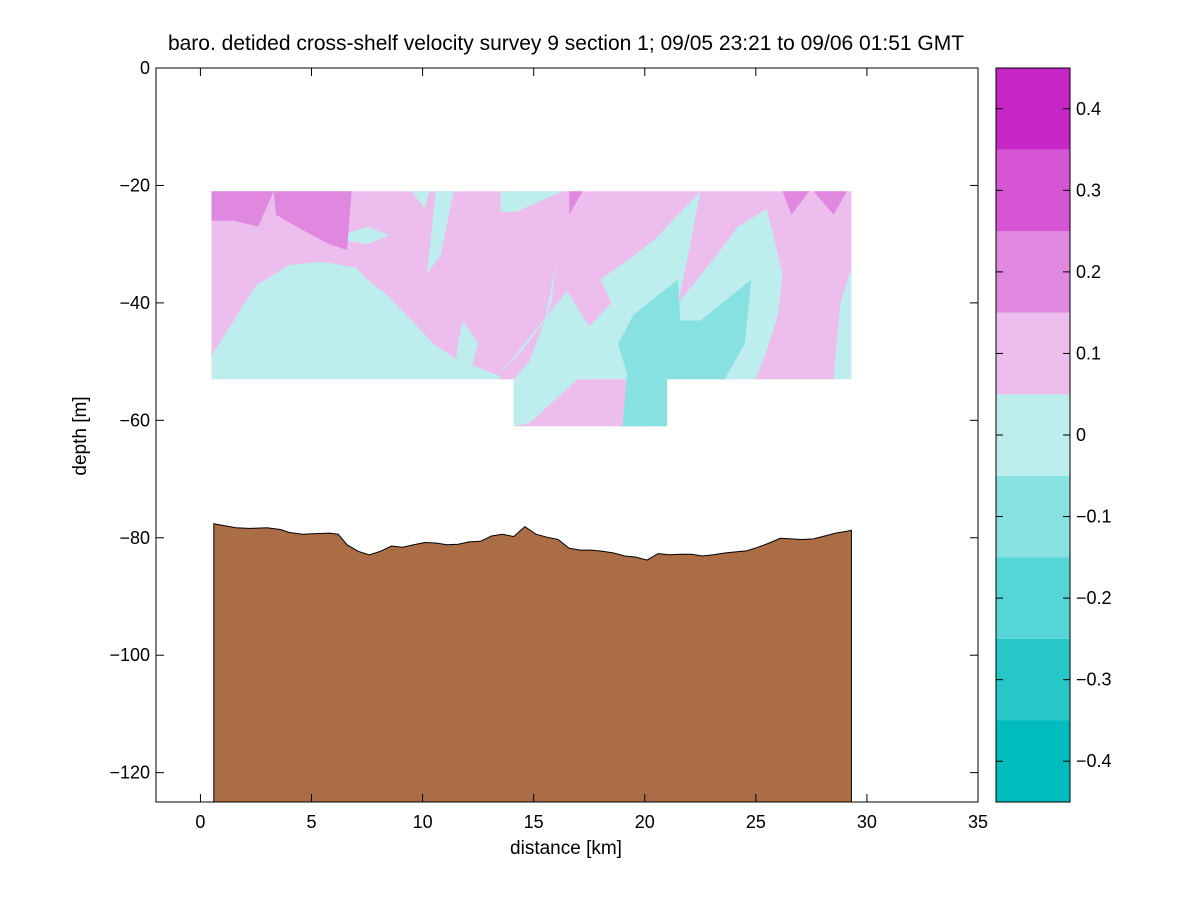  What do you see at coordinates (1094, 761) in the screenshot?
I see `colorbar-tick-label: −0.4` at bounding box center [1094, 761].